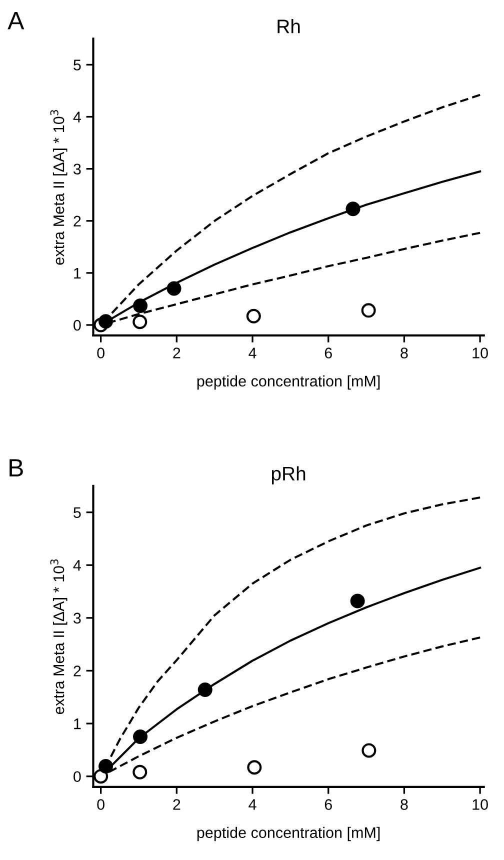 The height and width of the screenshot is (860, 504). What do you see at coordinates (289, 26) in the screenshot?
I see `chart-title: Rh` at bounding box center [289, 26].